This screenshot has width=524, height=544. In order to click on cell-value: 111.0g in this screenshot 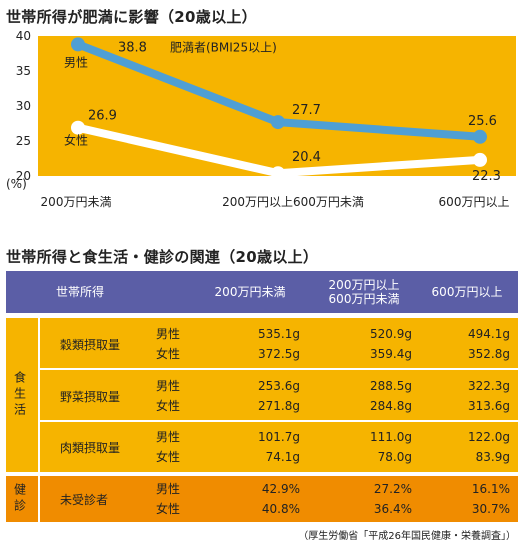, I will do `click(391, 437)`.